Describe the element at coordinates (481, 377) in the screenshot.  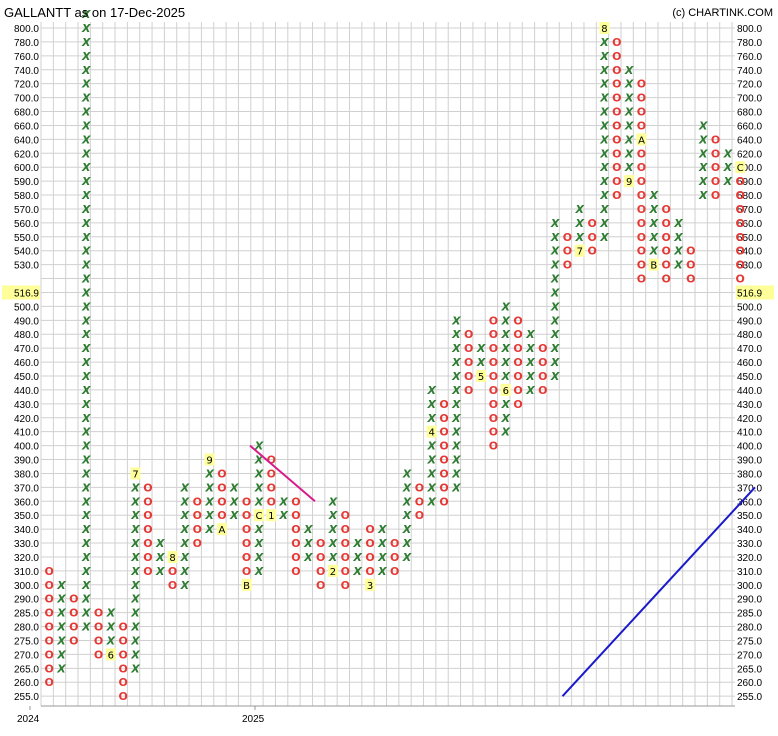
I see `month-marker: 5` at that location.